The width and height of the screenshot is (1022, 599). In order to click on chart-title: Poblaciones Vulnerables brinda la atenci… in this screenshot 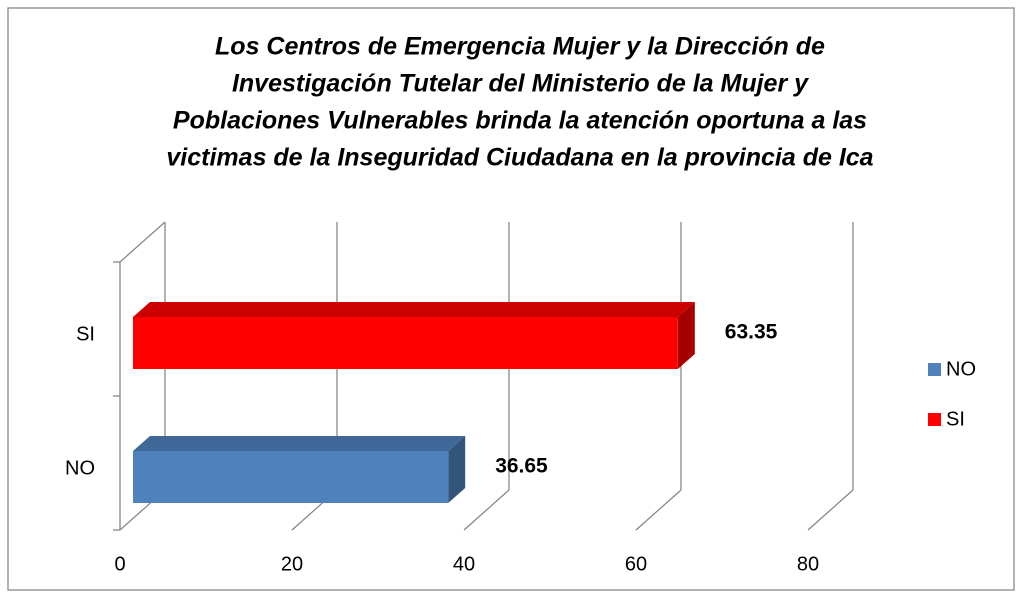, I will do `click(520, 121)`.